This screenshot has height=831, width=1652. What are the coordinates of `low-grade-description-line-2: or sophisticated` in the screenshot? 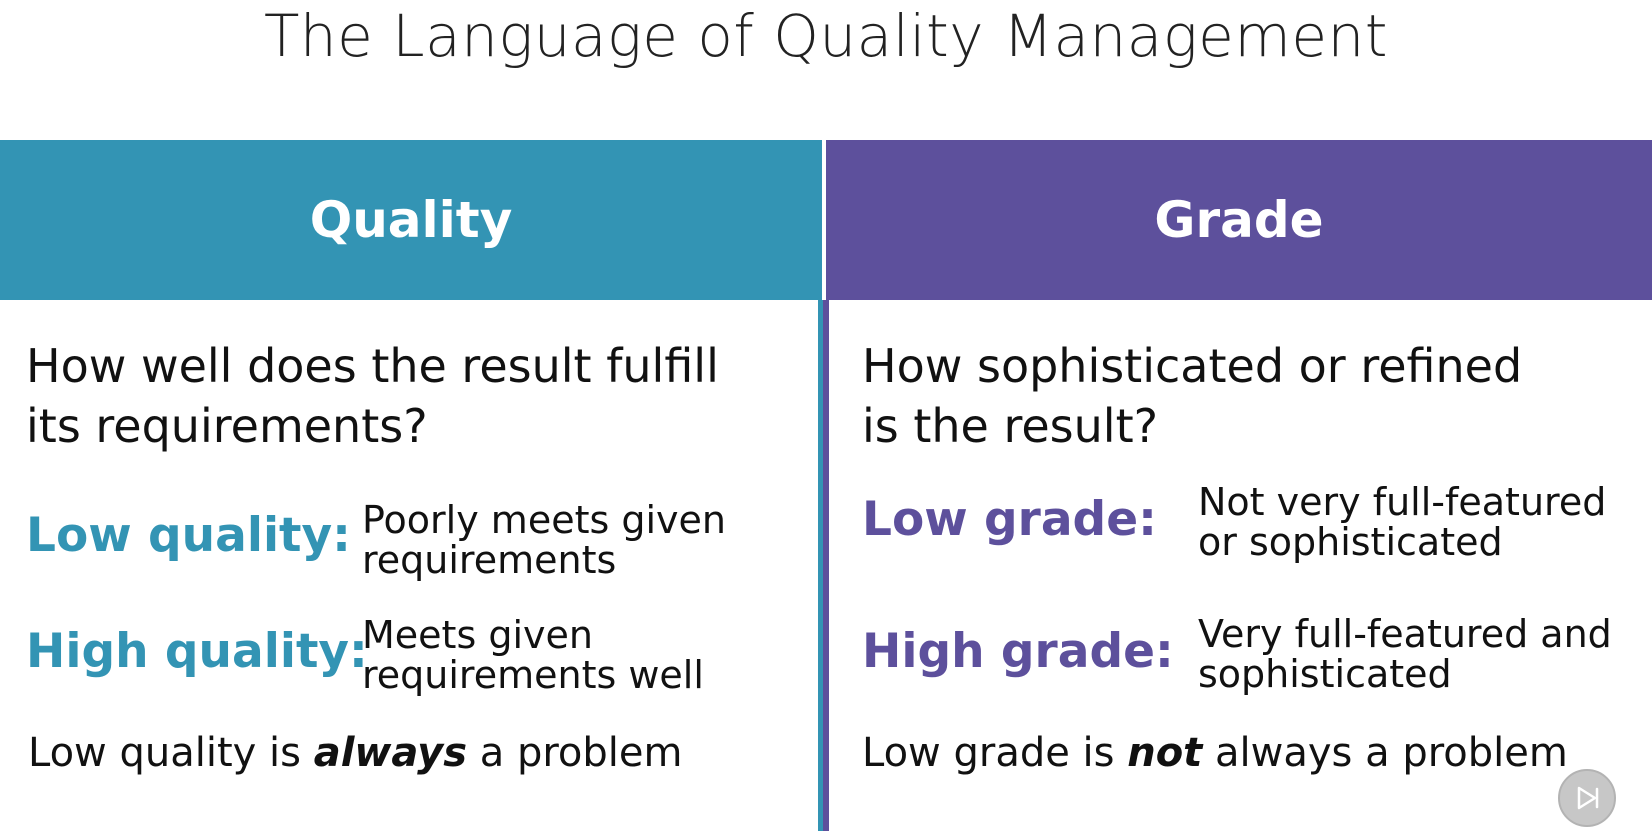 It's located at (1350, 542).